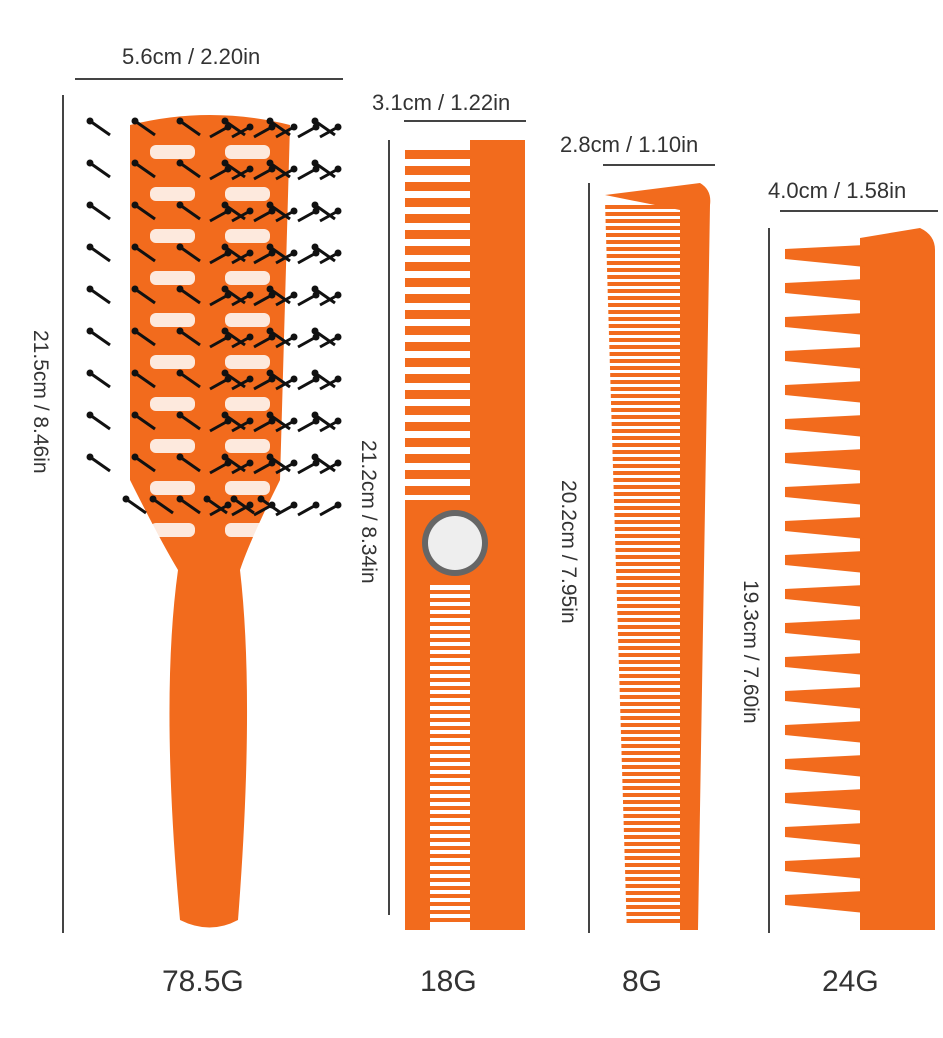  Describe the element at coordinates (368, 512) in the screenshot. I see `folding-comb-height-label: 21.2cm / 8.34in` at that location.